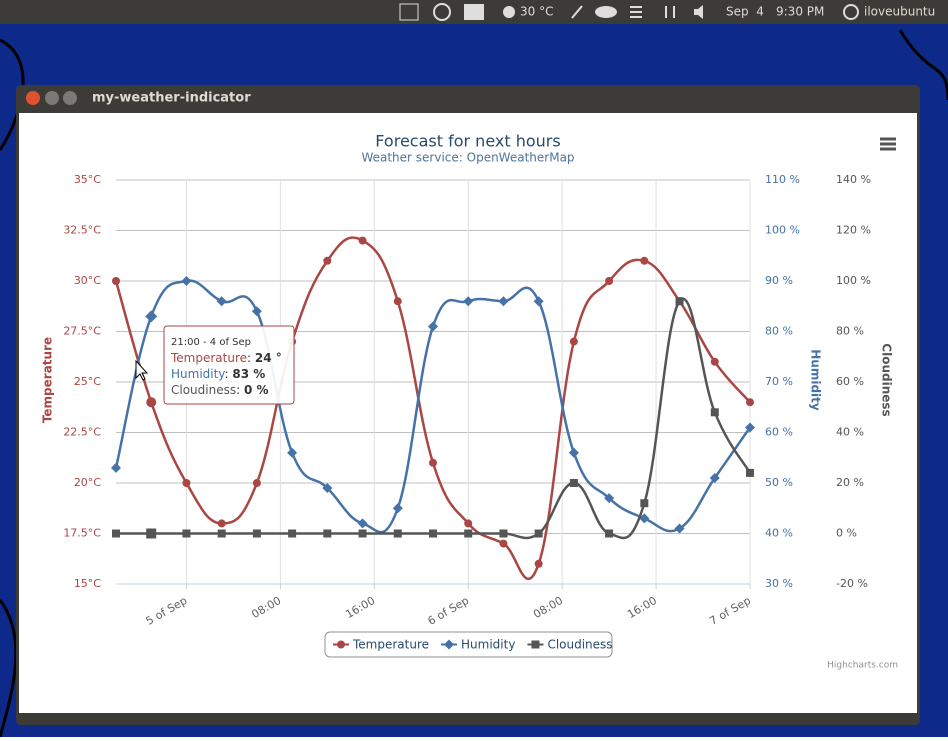  I want to click on tooltip-series: Humidity, so click(198, 374).